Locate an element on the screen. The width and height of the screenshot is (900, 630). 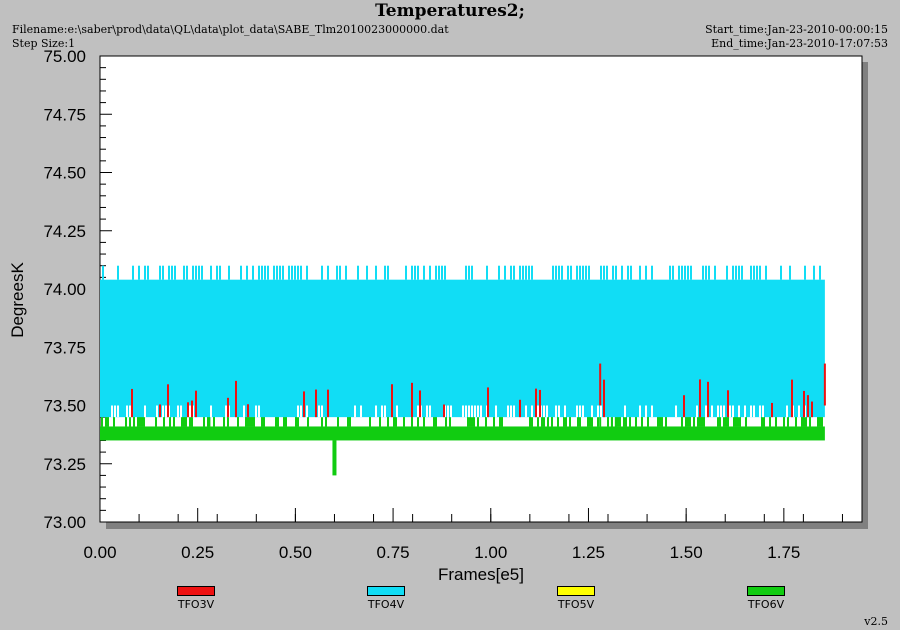
y-tick-label: 74.25 is located at coordinates (64, 231).